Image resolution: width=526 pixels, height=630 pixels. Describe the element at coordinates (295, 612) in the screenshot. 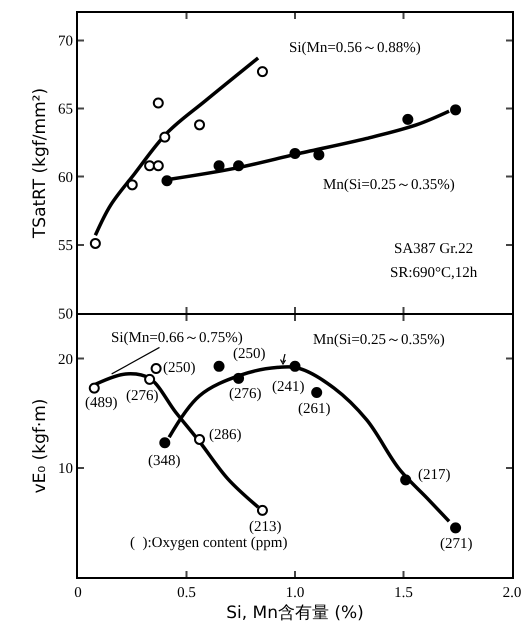

I see `x-axis-title: Si, Mn含有量 (%)` at that location.